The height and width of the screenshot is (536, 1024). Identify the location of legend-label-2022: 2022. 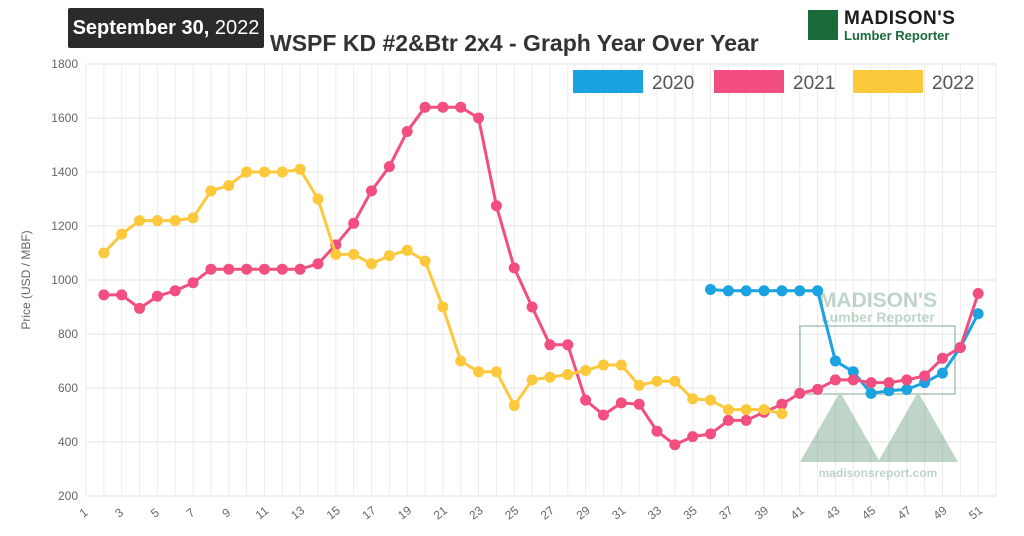
(953, 83).